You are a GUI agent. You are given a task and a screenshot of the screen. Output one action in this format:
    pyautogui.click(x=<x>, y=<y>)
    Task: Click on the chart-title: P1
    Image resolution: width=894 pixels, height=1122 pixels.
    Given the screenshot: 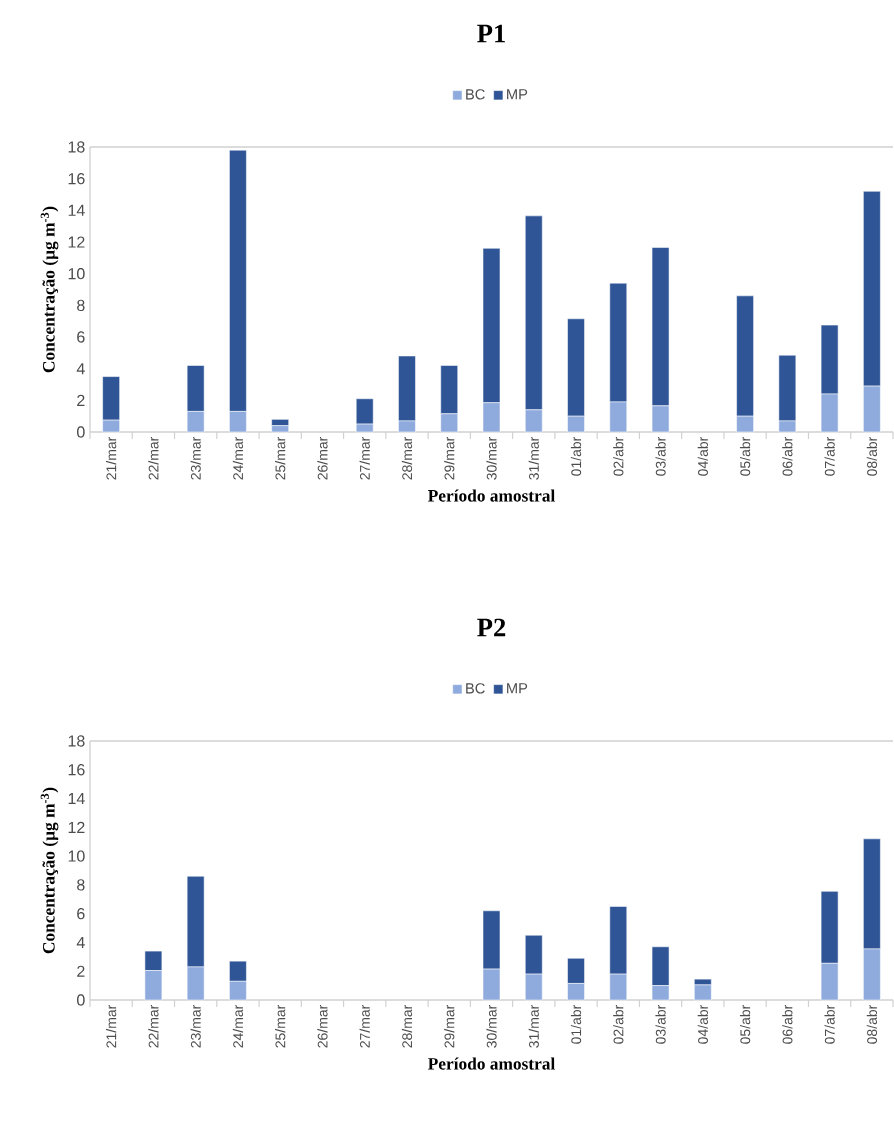 What is the action you would take?
    pyautogui.click(x=491, y=33)
    